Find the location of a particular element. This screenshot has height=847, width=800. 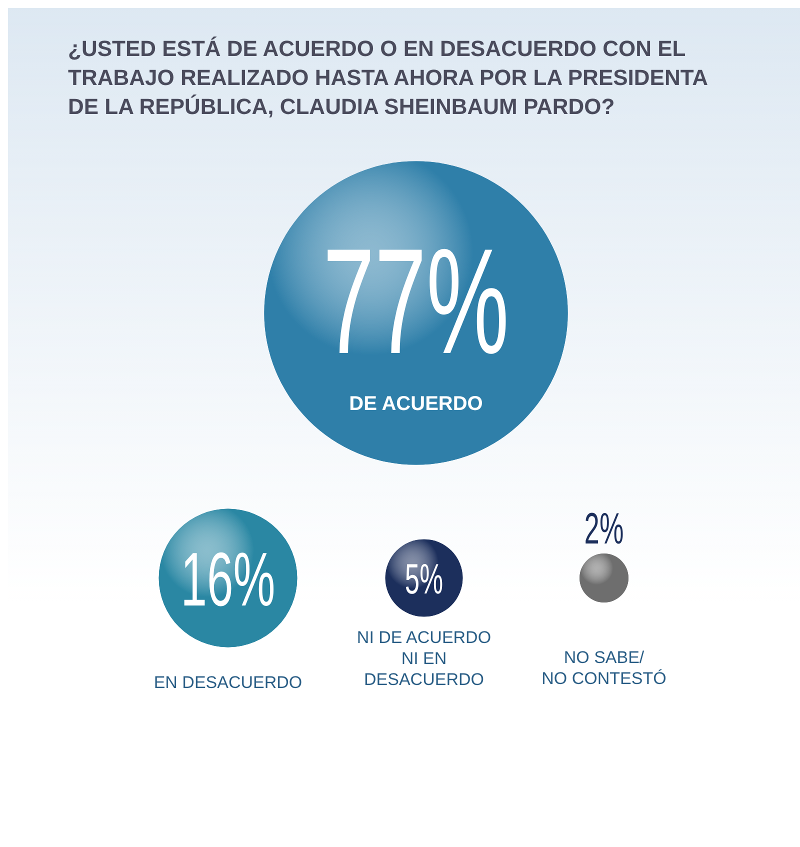

category-label: NI DE ACUERDO NI EN DESACUERDO is located at coordinates (424, 658).